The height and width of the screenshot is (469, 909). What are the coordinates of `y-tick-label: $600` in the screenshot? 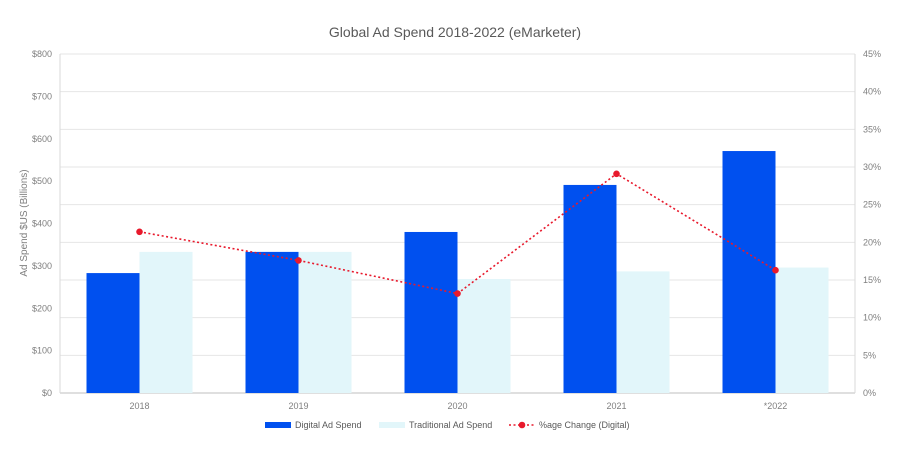 It's located at (42, 139).